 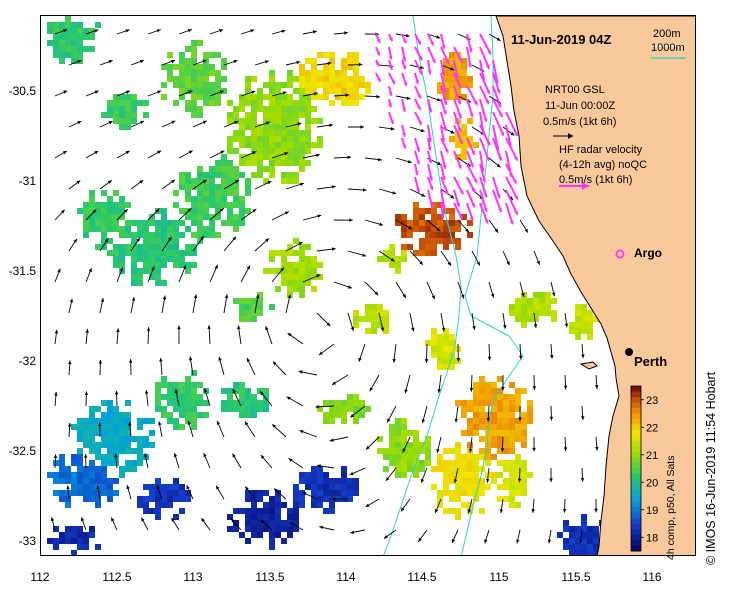 I want to click on colorbar-segment, so click(x=636, y=499).